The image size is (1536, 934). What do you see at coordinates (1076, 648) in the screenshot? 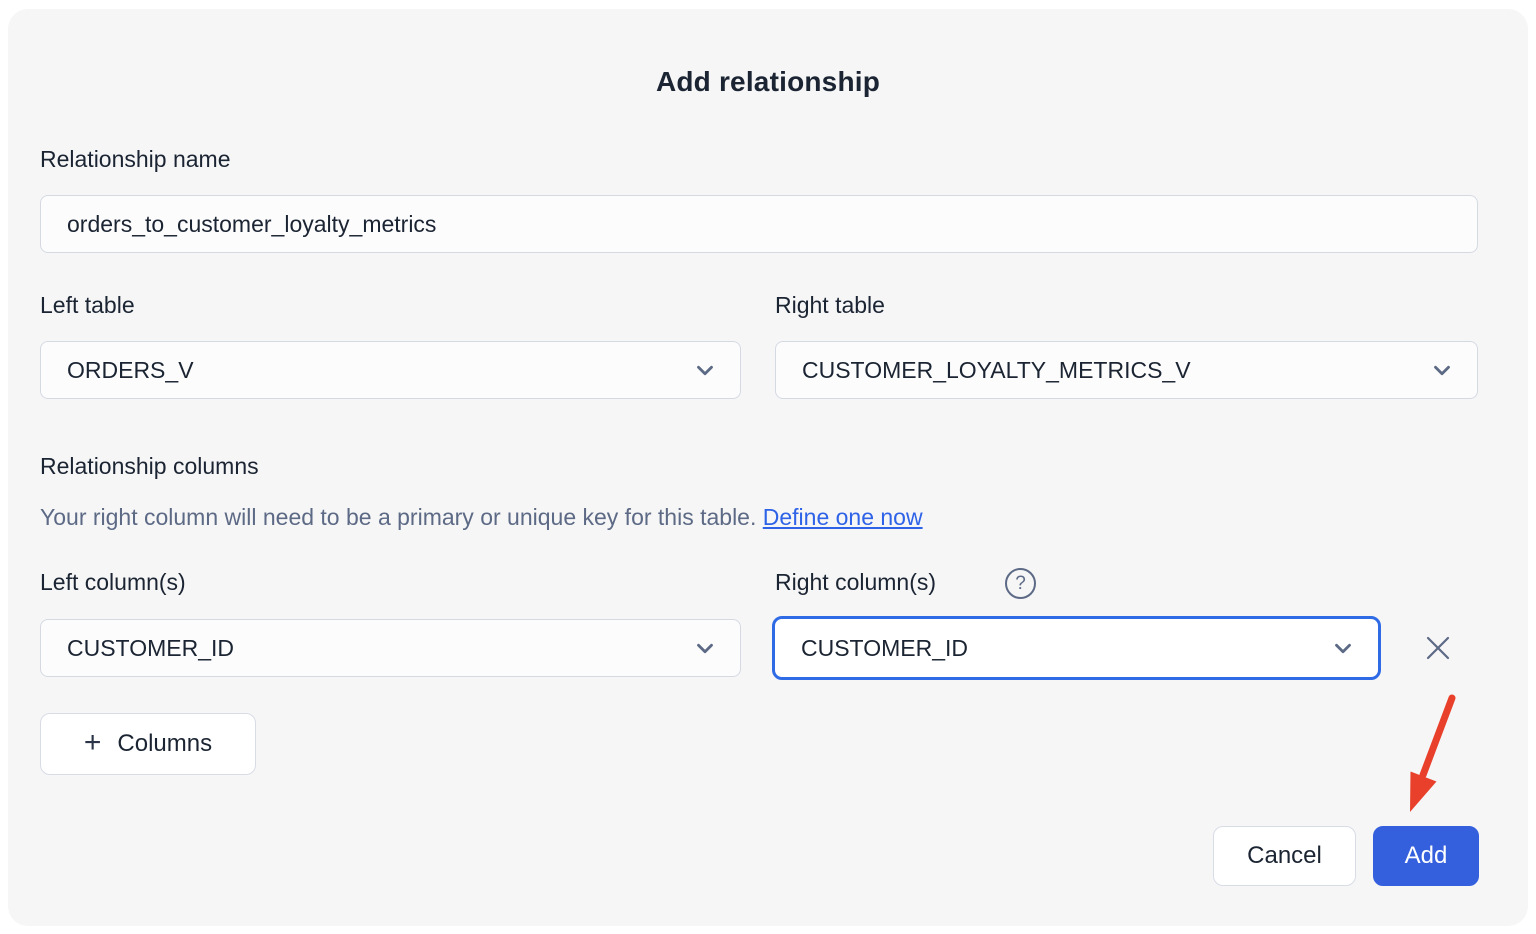
I see `right-columns-select: CUSTOMER_ID` at bounding box center [1076, 648].